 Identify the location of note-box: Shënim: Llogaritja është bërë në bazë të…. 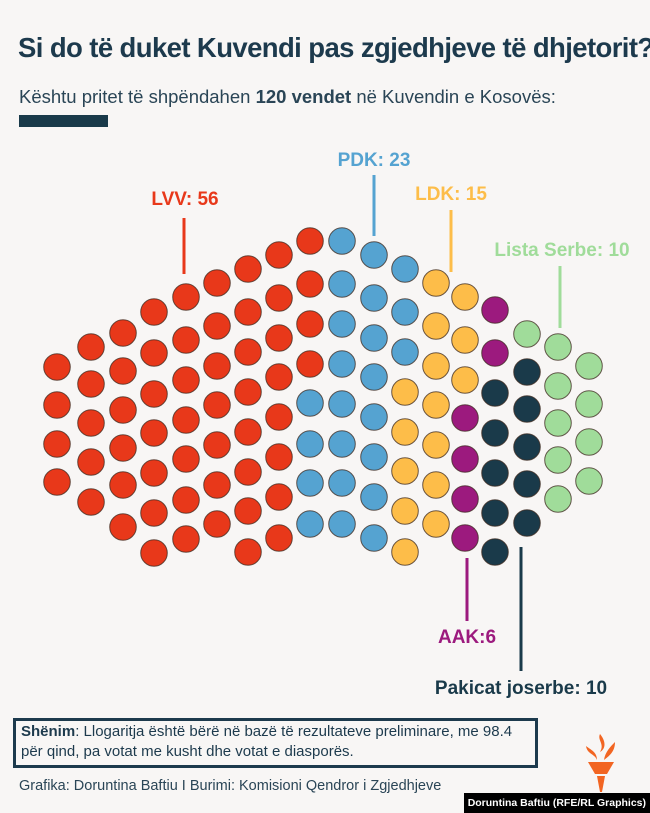
(275, 743).